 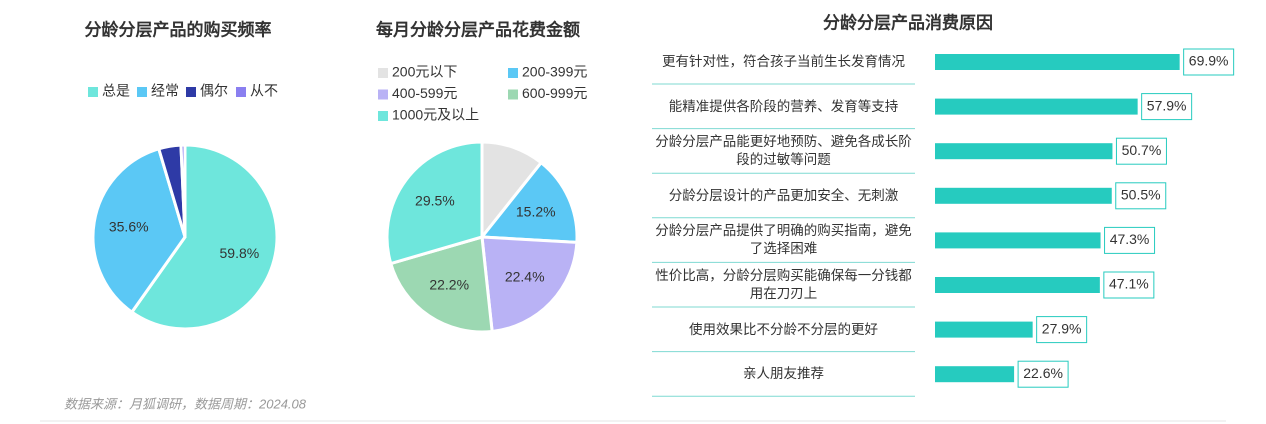 What do you see at coordinates (554, 93) in the screenshot?
I see `legend-label: 600-999元` at bounding box center [554, 93].